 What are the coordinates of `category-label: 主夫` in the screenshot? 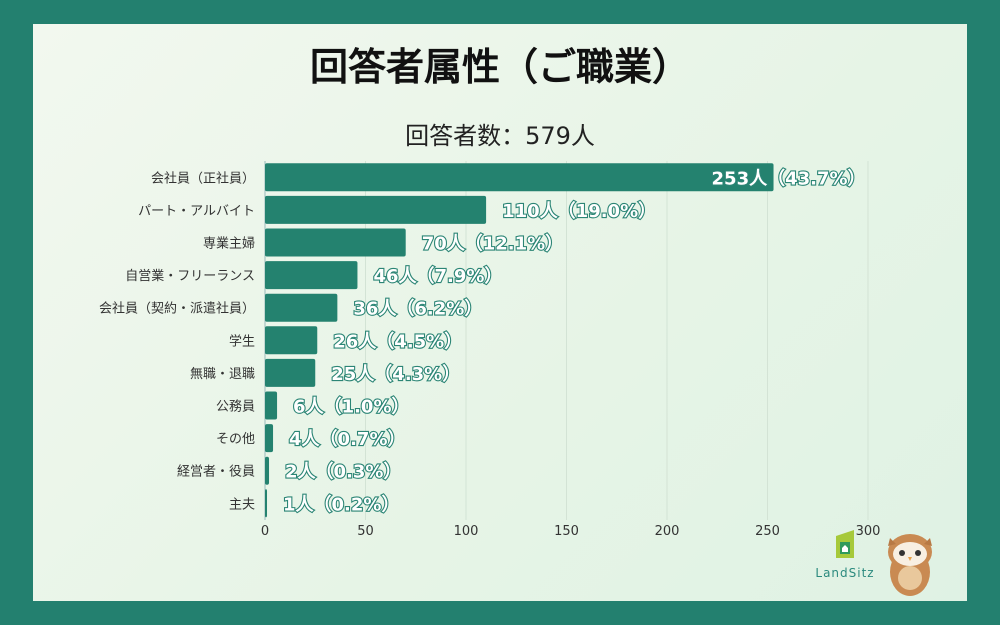 It's located at (242, 504).